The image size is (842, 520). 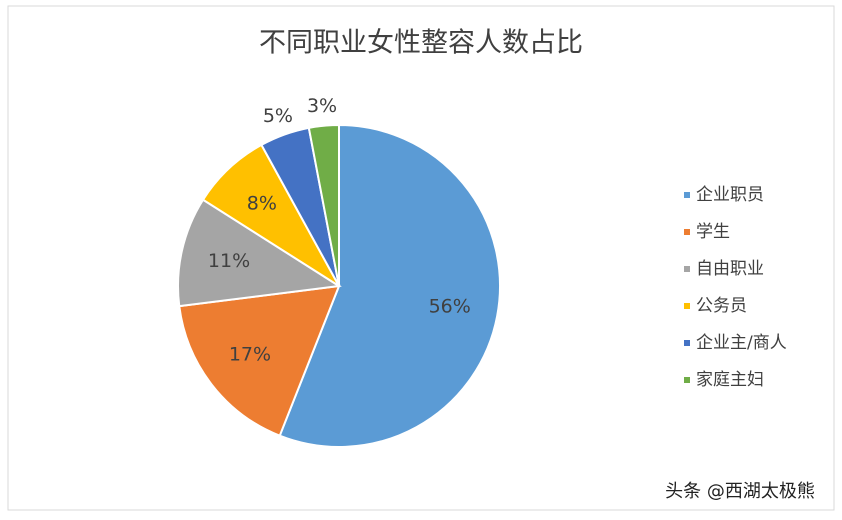 I want to click on legend-label: 自由职业, so click(x=730, y=269).